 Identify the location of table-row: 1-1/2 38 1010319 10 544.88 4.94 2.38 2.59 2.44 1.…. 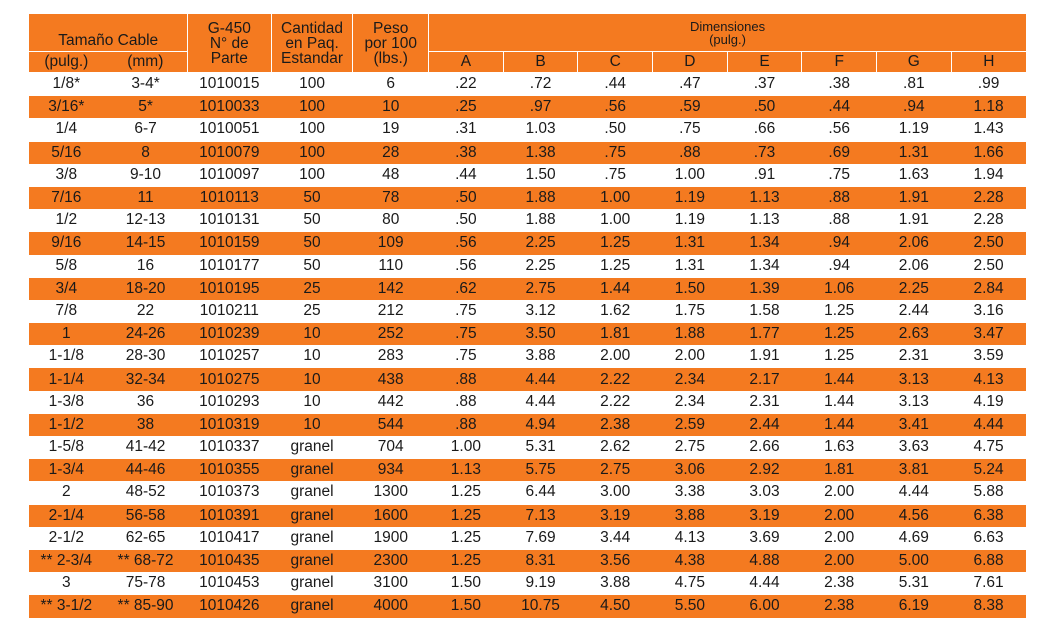
(527, 424).